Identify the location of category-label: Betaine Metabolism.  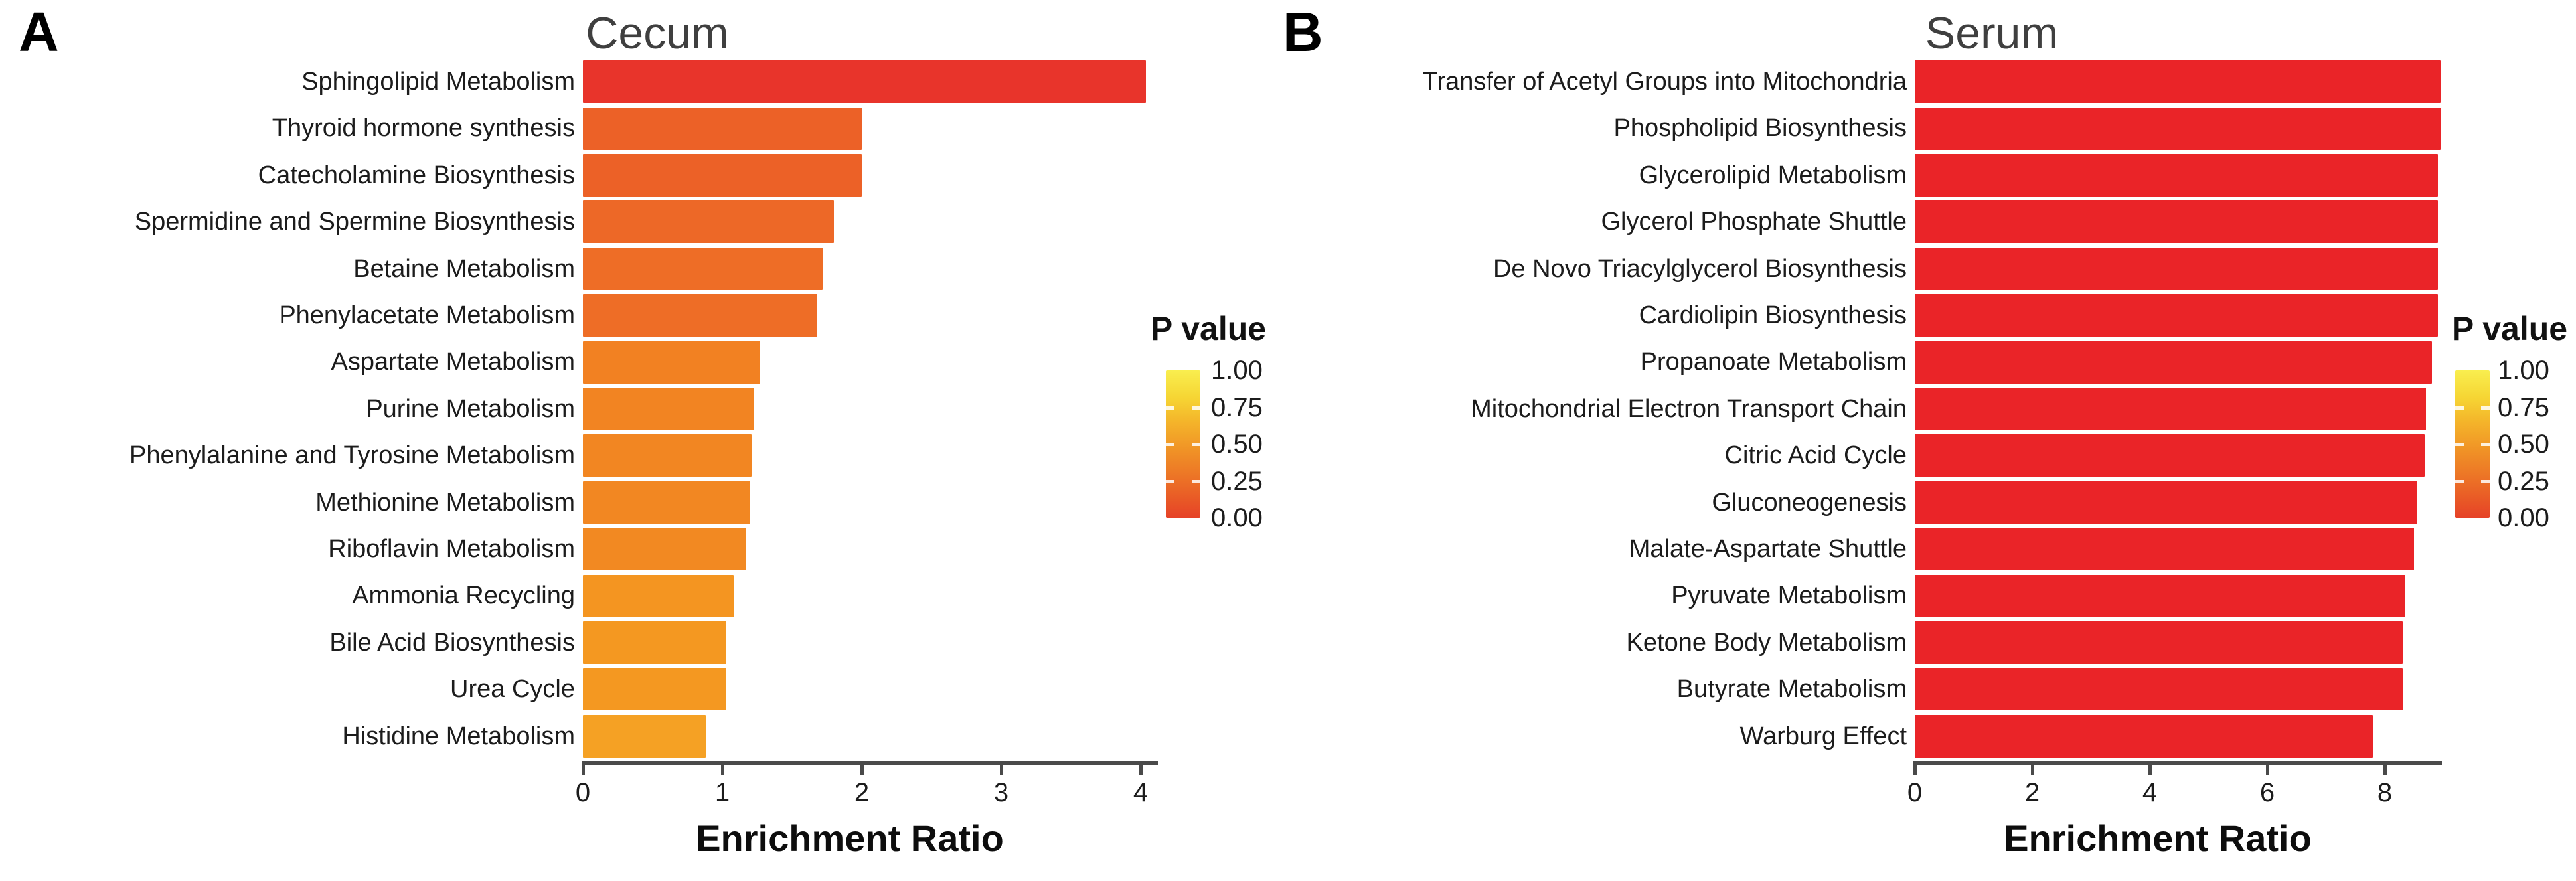
(464, 268).